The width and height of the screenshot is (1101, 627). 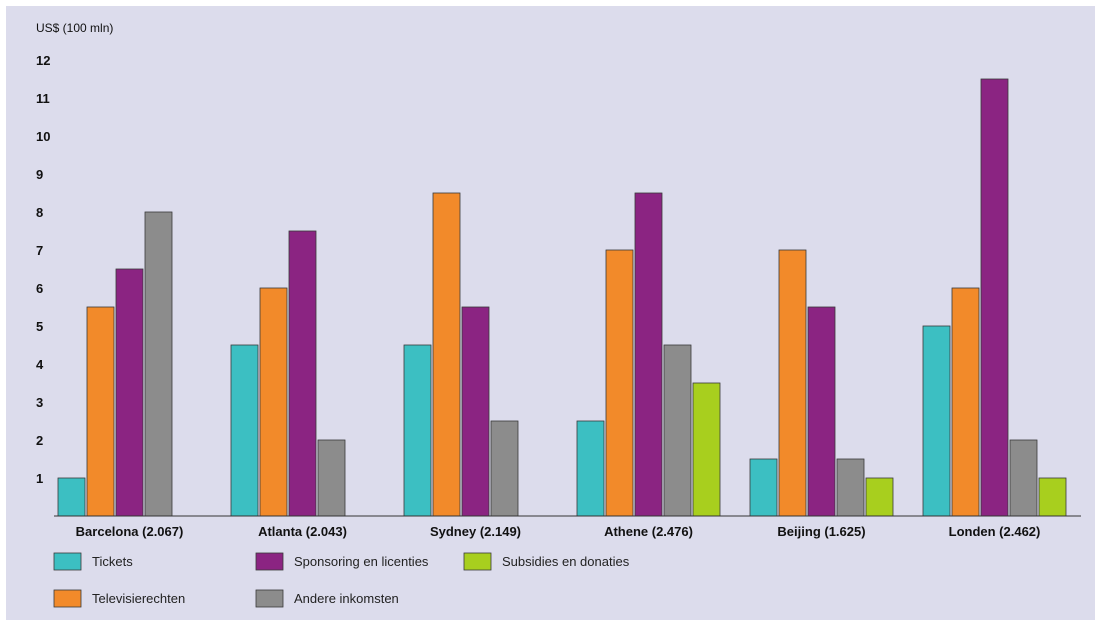 I want to click on legend-label: Sponsoring en licenties, so click(x=361, y=561).